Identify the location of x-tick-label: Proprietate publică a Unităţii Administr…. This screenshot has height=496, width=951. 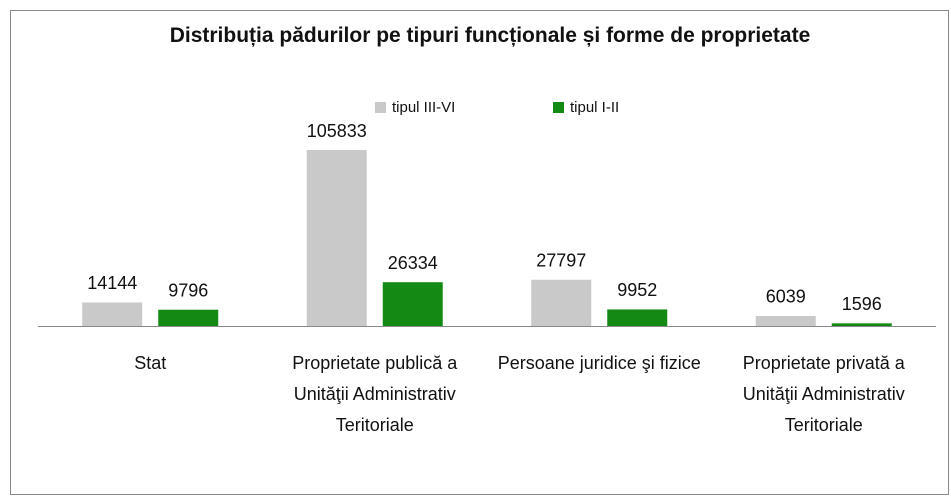
(375, 394).